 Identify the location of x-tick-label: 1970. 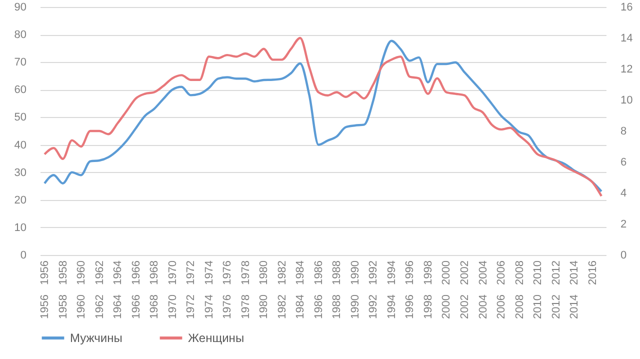
(172, 272).